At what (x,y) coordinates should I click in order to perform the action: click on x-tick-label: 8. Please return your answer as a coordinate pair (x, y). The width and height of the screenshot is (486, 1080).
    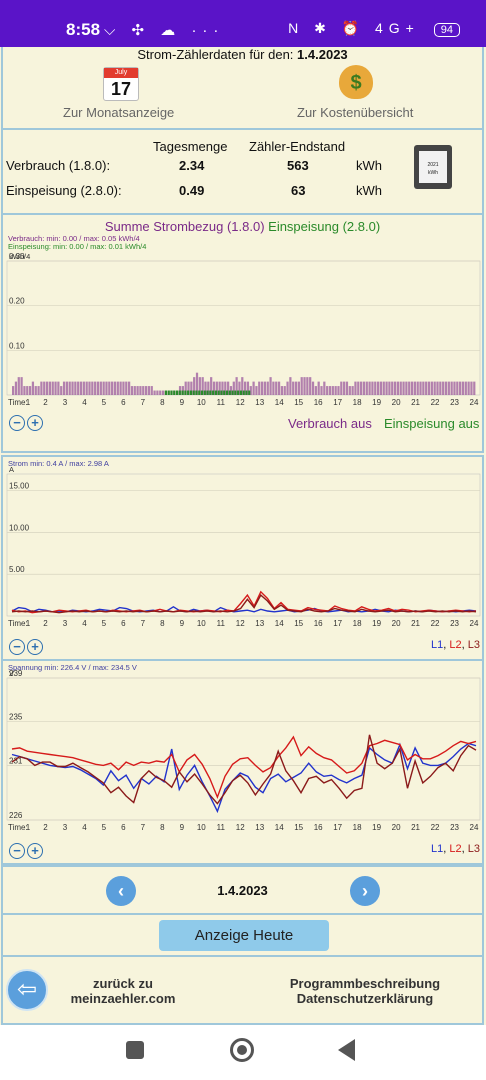
    Looking at the image, I should click on (162, 402).